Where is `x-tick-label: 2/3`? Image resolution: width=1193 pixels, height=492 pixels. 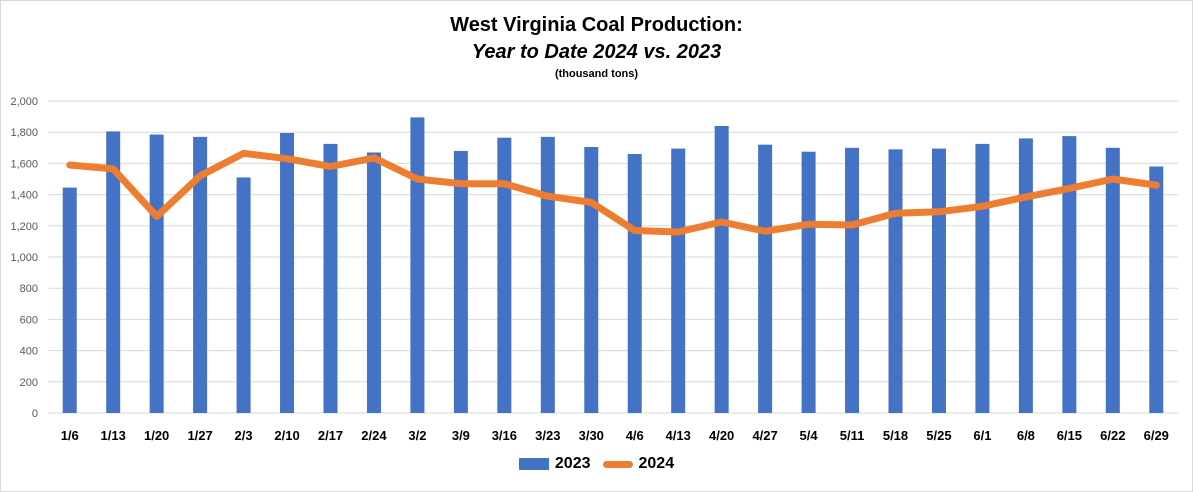 x-tick-label: 2/3 is located at coordinates (244, 435).